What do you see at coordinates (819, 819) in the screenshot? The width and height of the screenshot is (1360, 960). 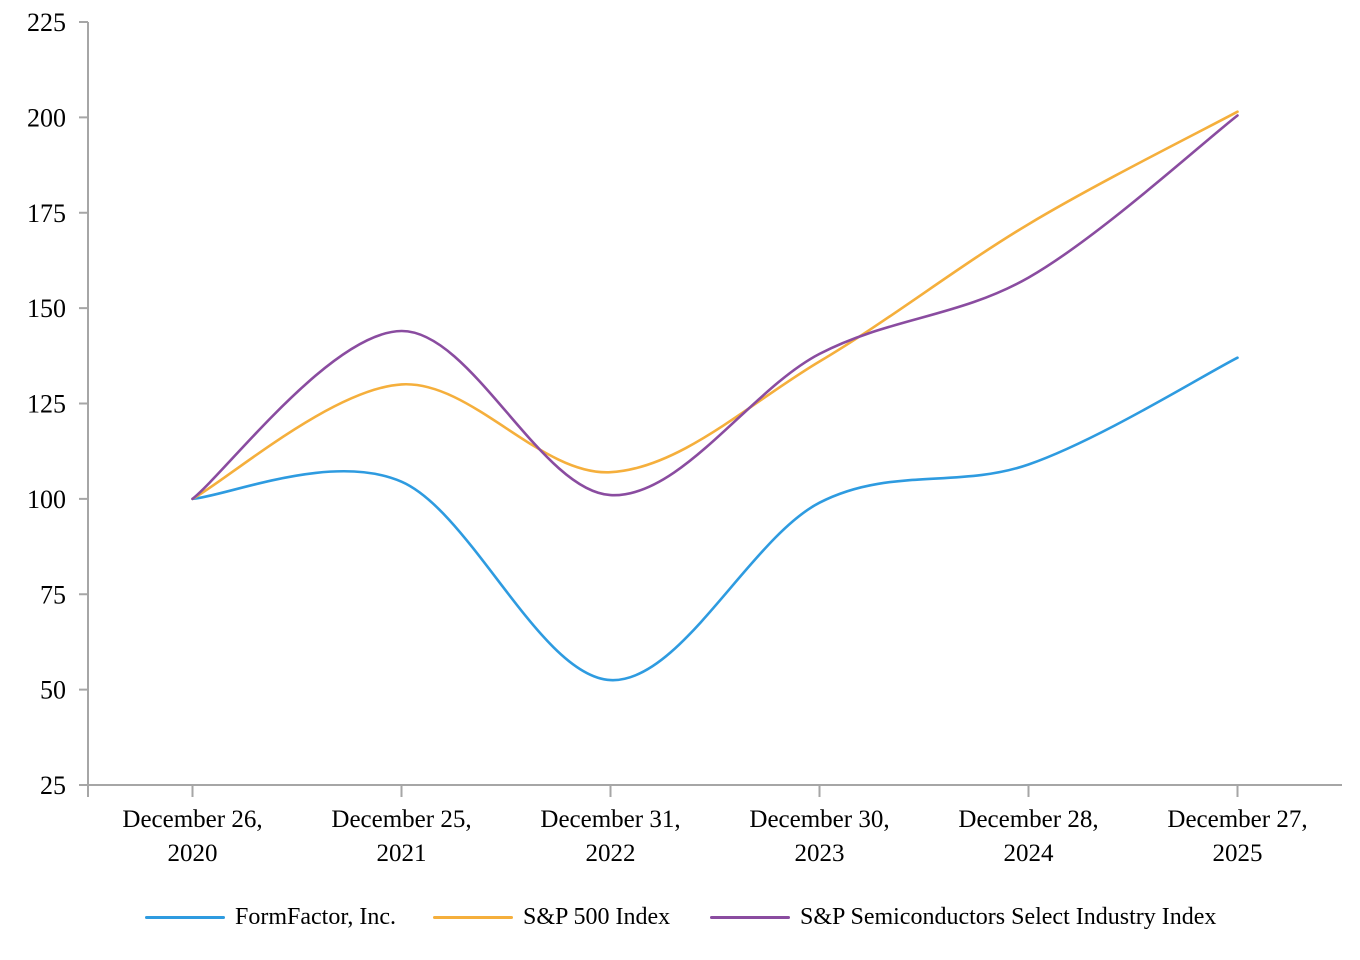 I see `x-axis-label-line1: December 30,` at bounding box center [819, 819].